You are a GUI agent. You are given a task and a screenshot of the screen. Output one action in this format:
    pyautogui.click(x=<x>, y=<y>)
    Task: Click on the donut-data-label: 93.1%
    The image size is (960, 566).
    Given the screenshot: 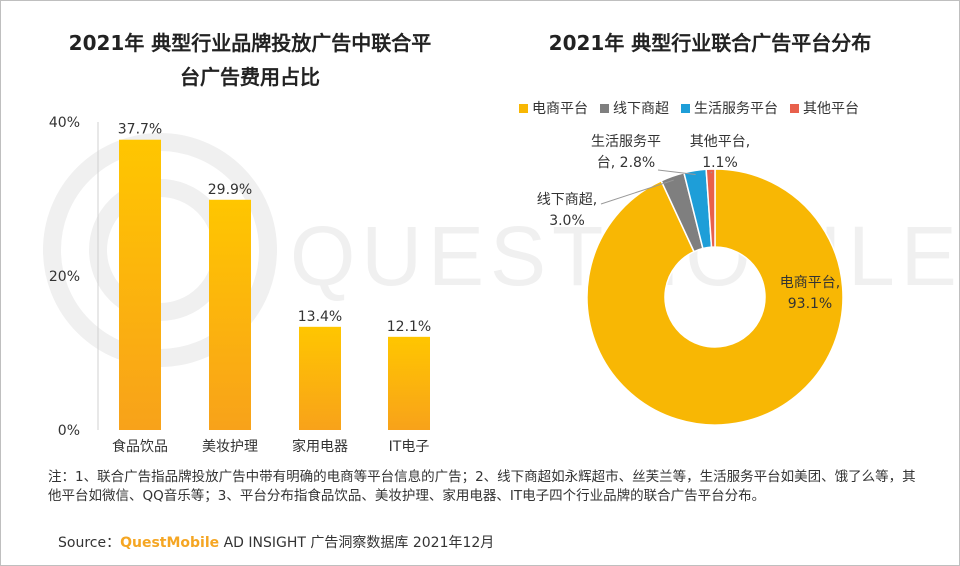 What is the action you would take?
    pyautogui.click(x=810, y=304)
    